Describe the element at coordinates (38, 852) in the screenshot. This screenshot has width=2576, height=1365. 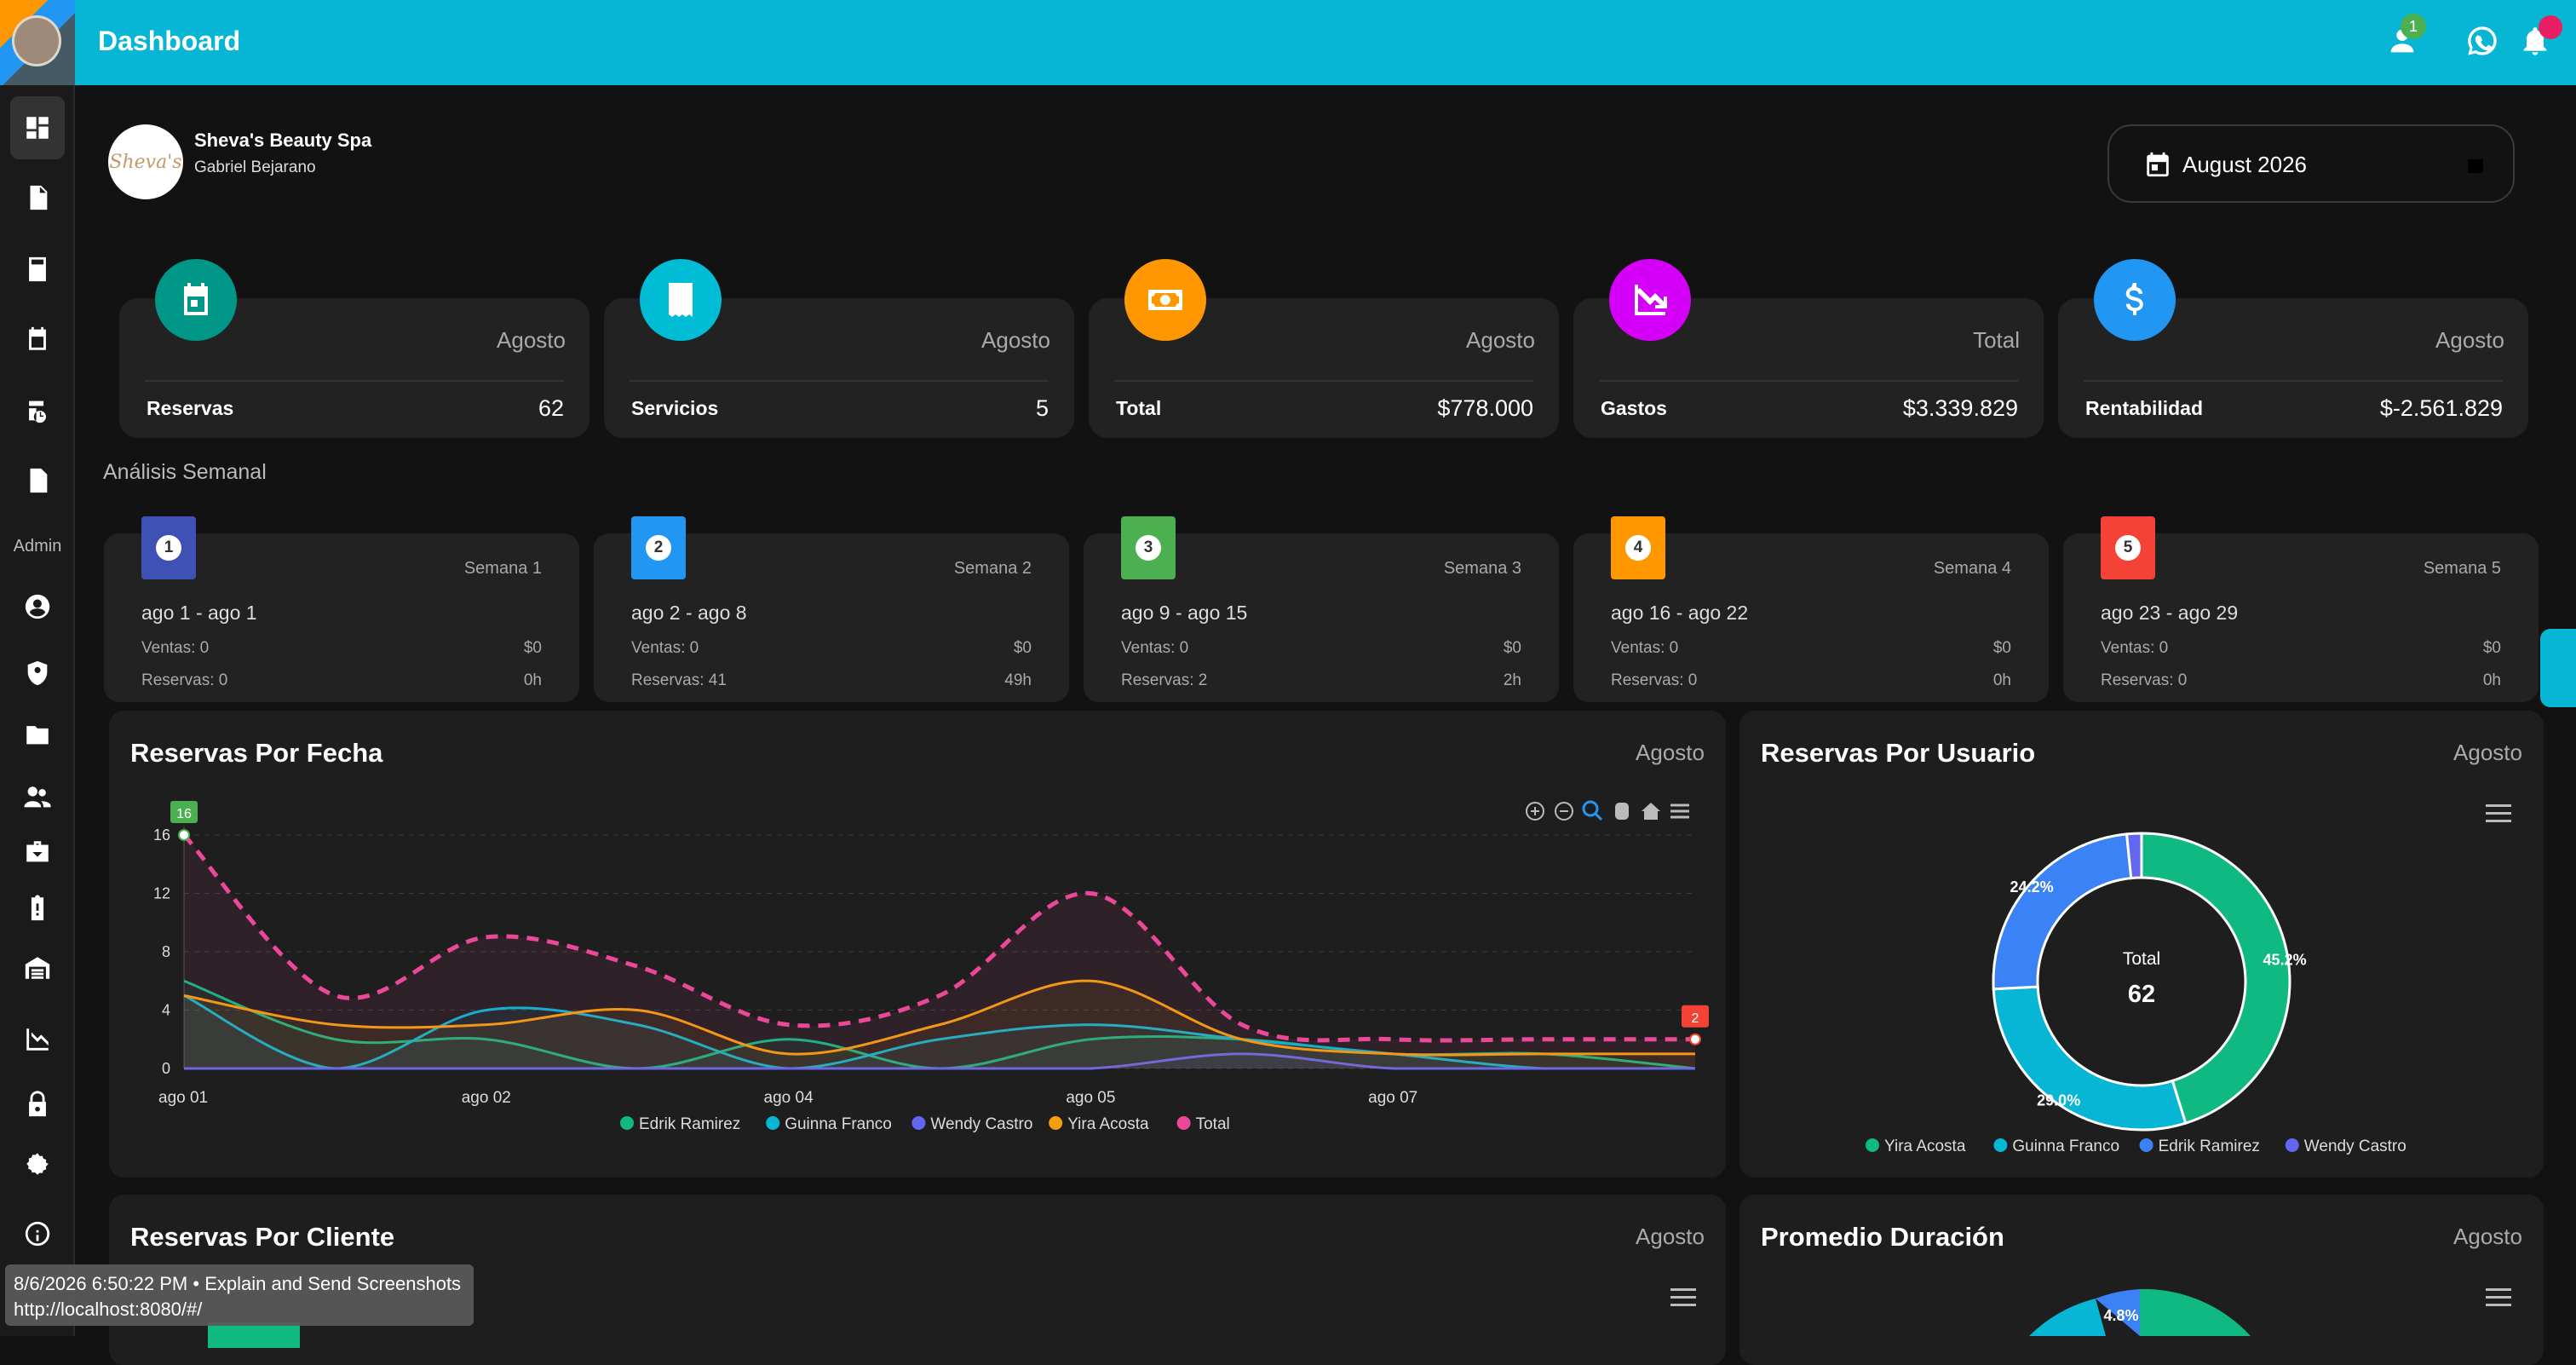
I see `sidebar-item-briefcase` at that location.